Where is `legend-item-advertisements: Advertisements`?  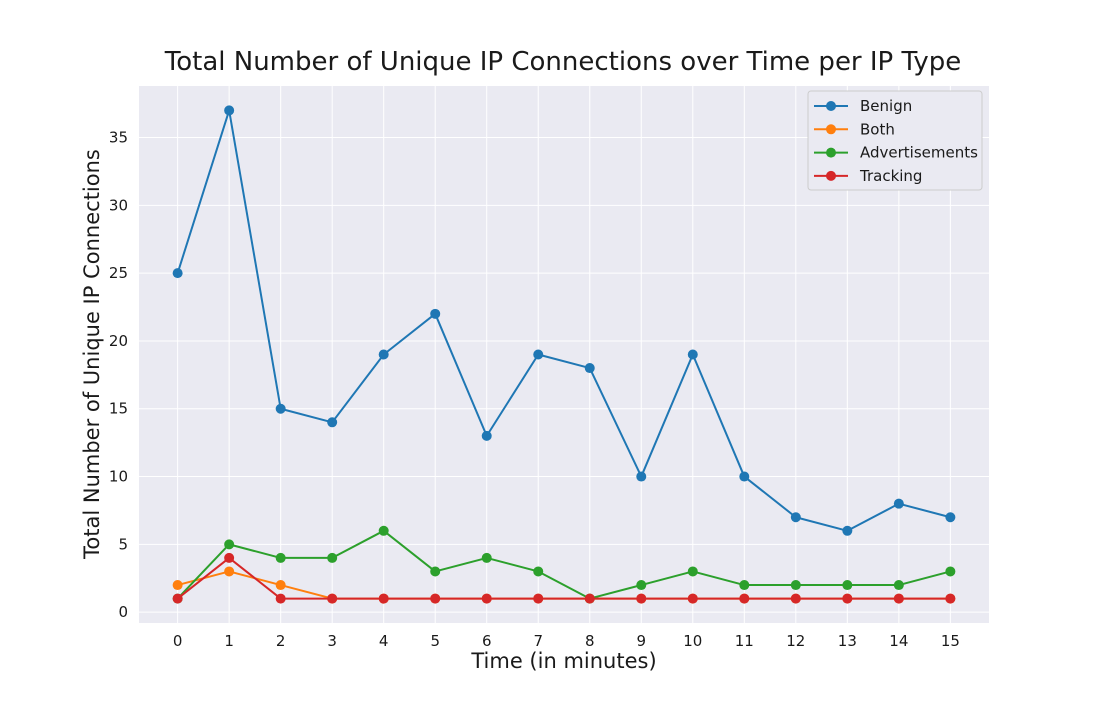 legend-item-advertisements: Advertisements is located at coordinates (896, 153).